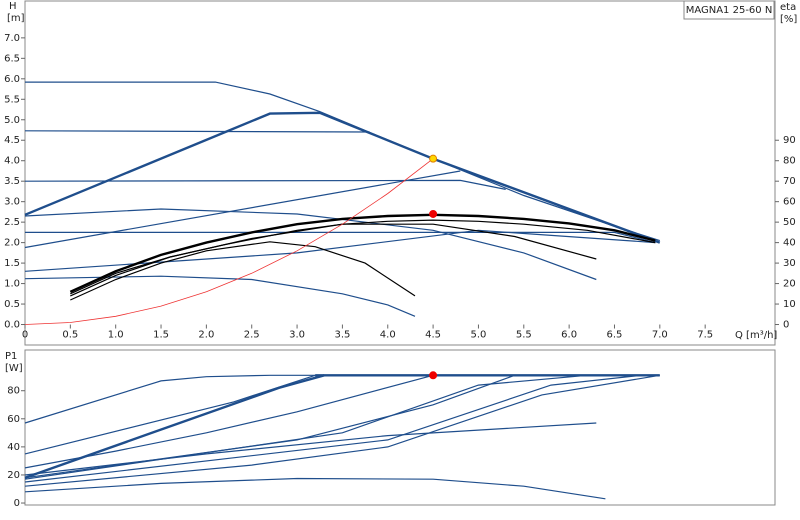  What do you see at coordinates (12, 181) in the screenshot?
I see `y-tick-label: 3.5` at bounding box center [12, 181].